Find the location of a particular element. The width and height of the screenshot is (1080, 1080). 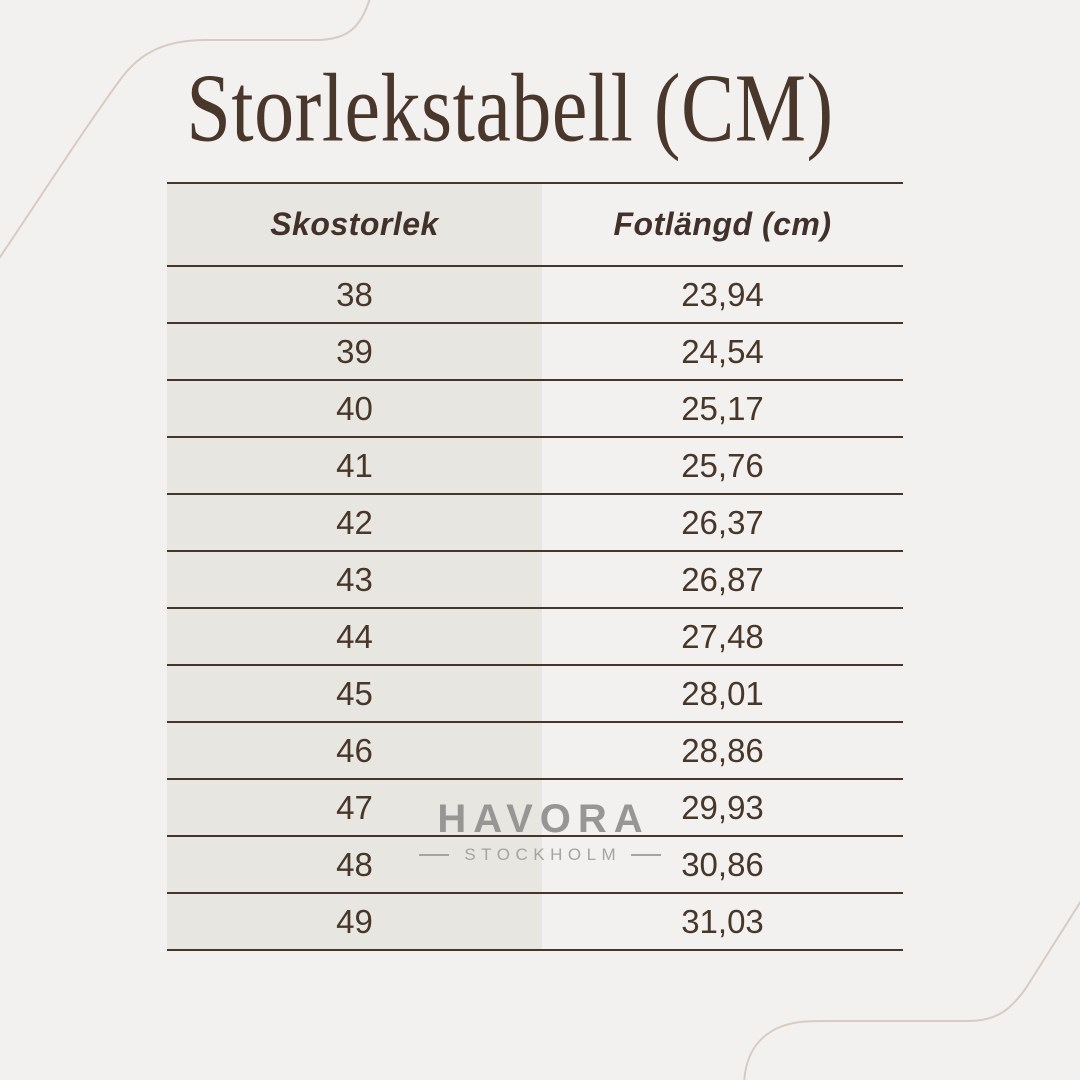

table-row: 43 26,87 is located at coordinates (535, 580).